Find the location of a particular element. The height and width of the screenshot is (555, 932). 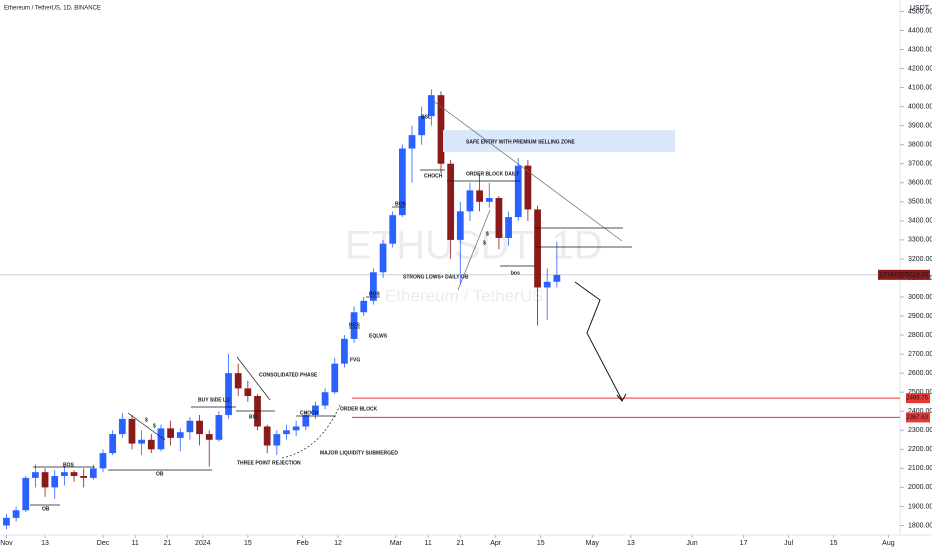

y-tick-label: 2000.00 is located at coordinates (920, 487).